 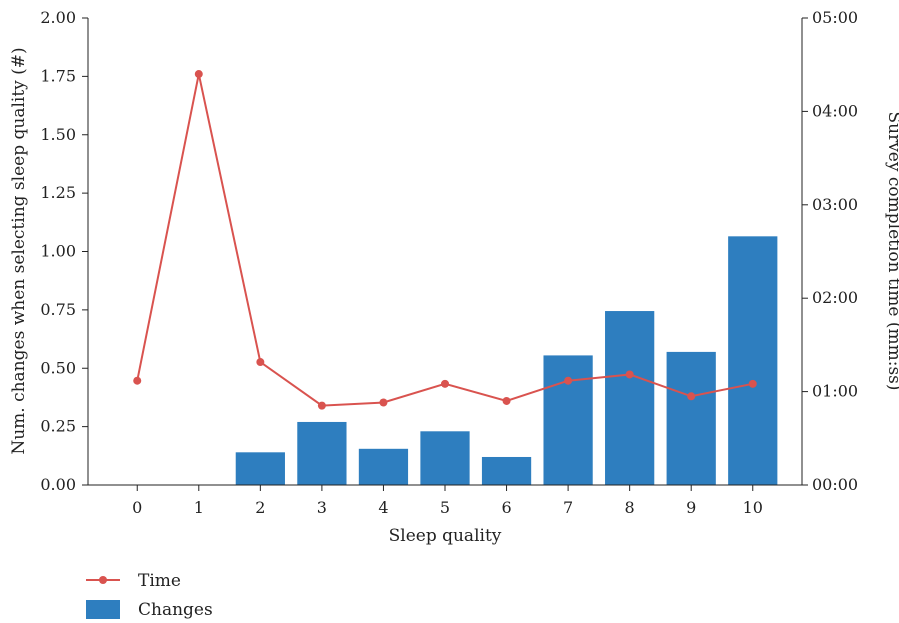 I want to click on left-y-tick-label: 1.75, so click(x=58, y=75).